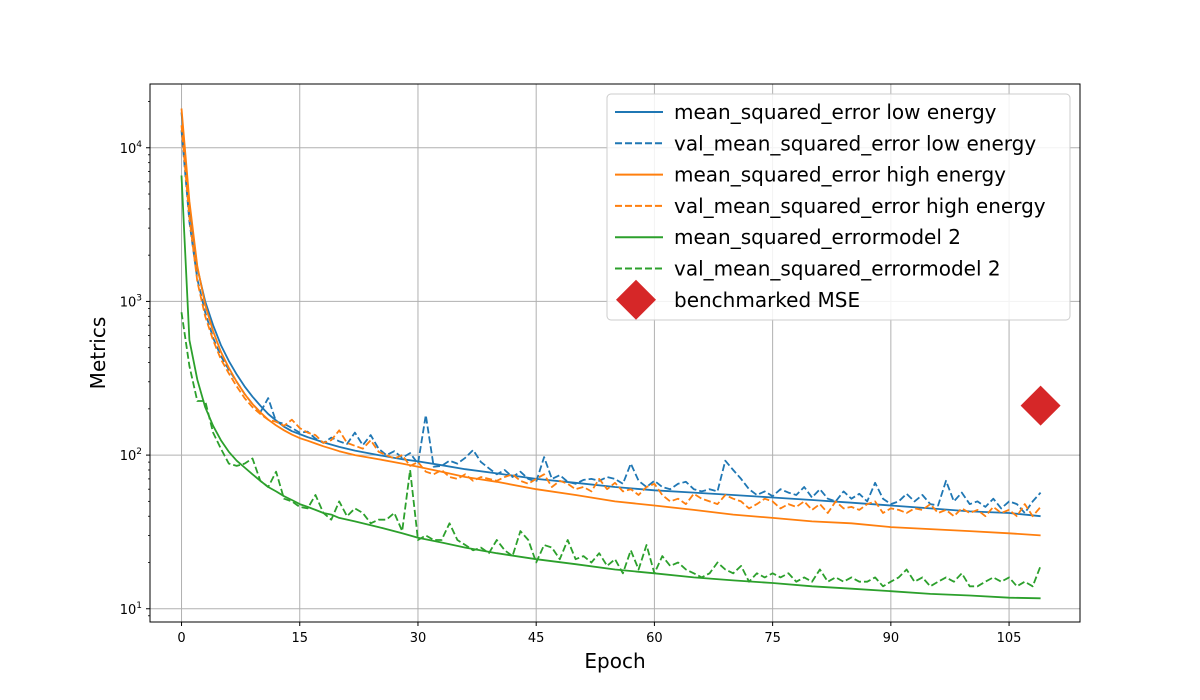 The height and width of the screenshot is (700, 1200). I want to click on x-tick-label: 15, so click(299, 638).